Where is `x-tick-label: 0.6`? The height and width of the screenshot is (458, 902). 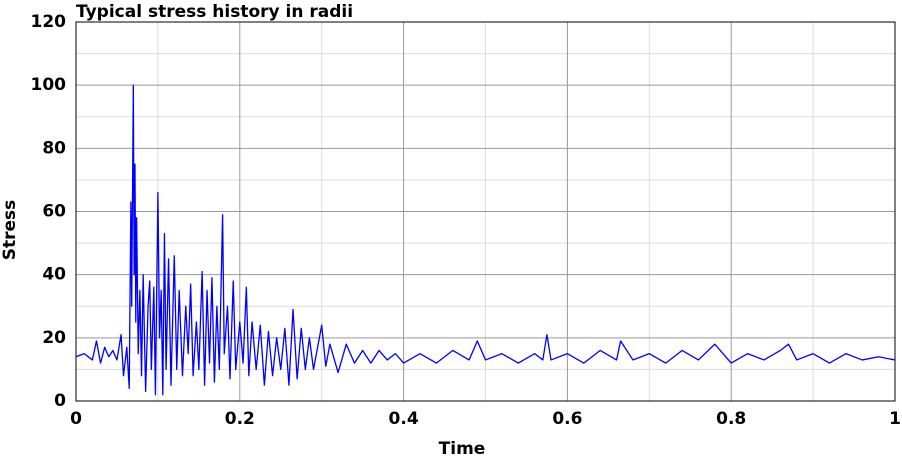 x-tick-label: 0.6 is located at coordinates (567, 419).